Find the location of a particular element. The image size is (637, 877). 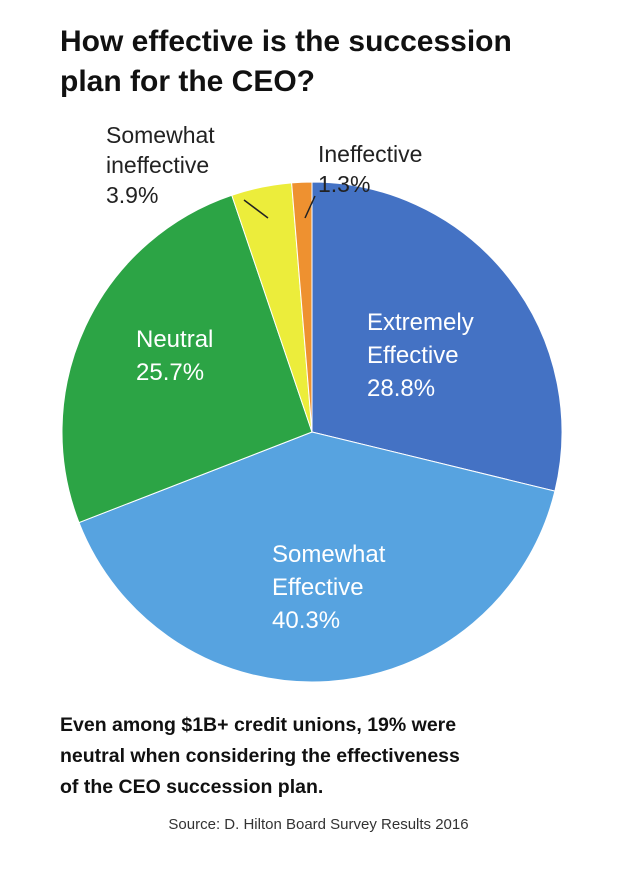

slice-label-extremely-effective: Extremely Effective 28.8% is located at coordinates (420, 355).